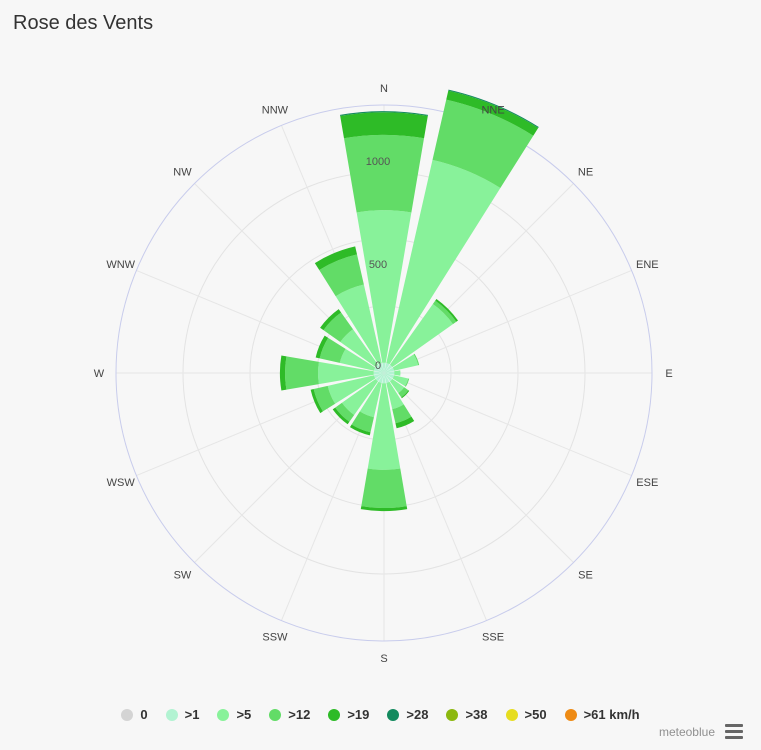  Describe the element at coordinates (144, 714) in the screenshot. I see `legend-label: 0` at that location.